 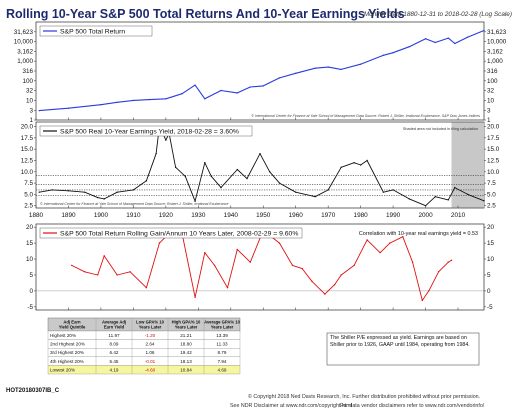 I want to click on table-cell: 2nd Highest 20%, so click(x=67, y=344).